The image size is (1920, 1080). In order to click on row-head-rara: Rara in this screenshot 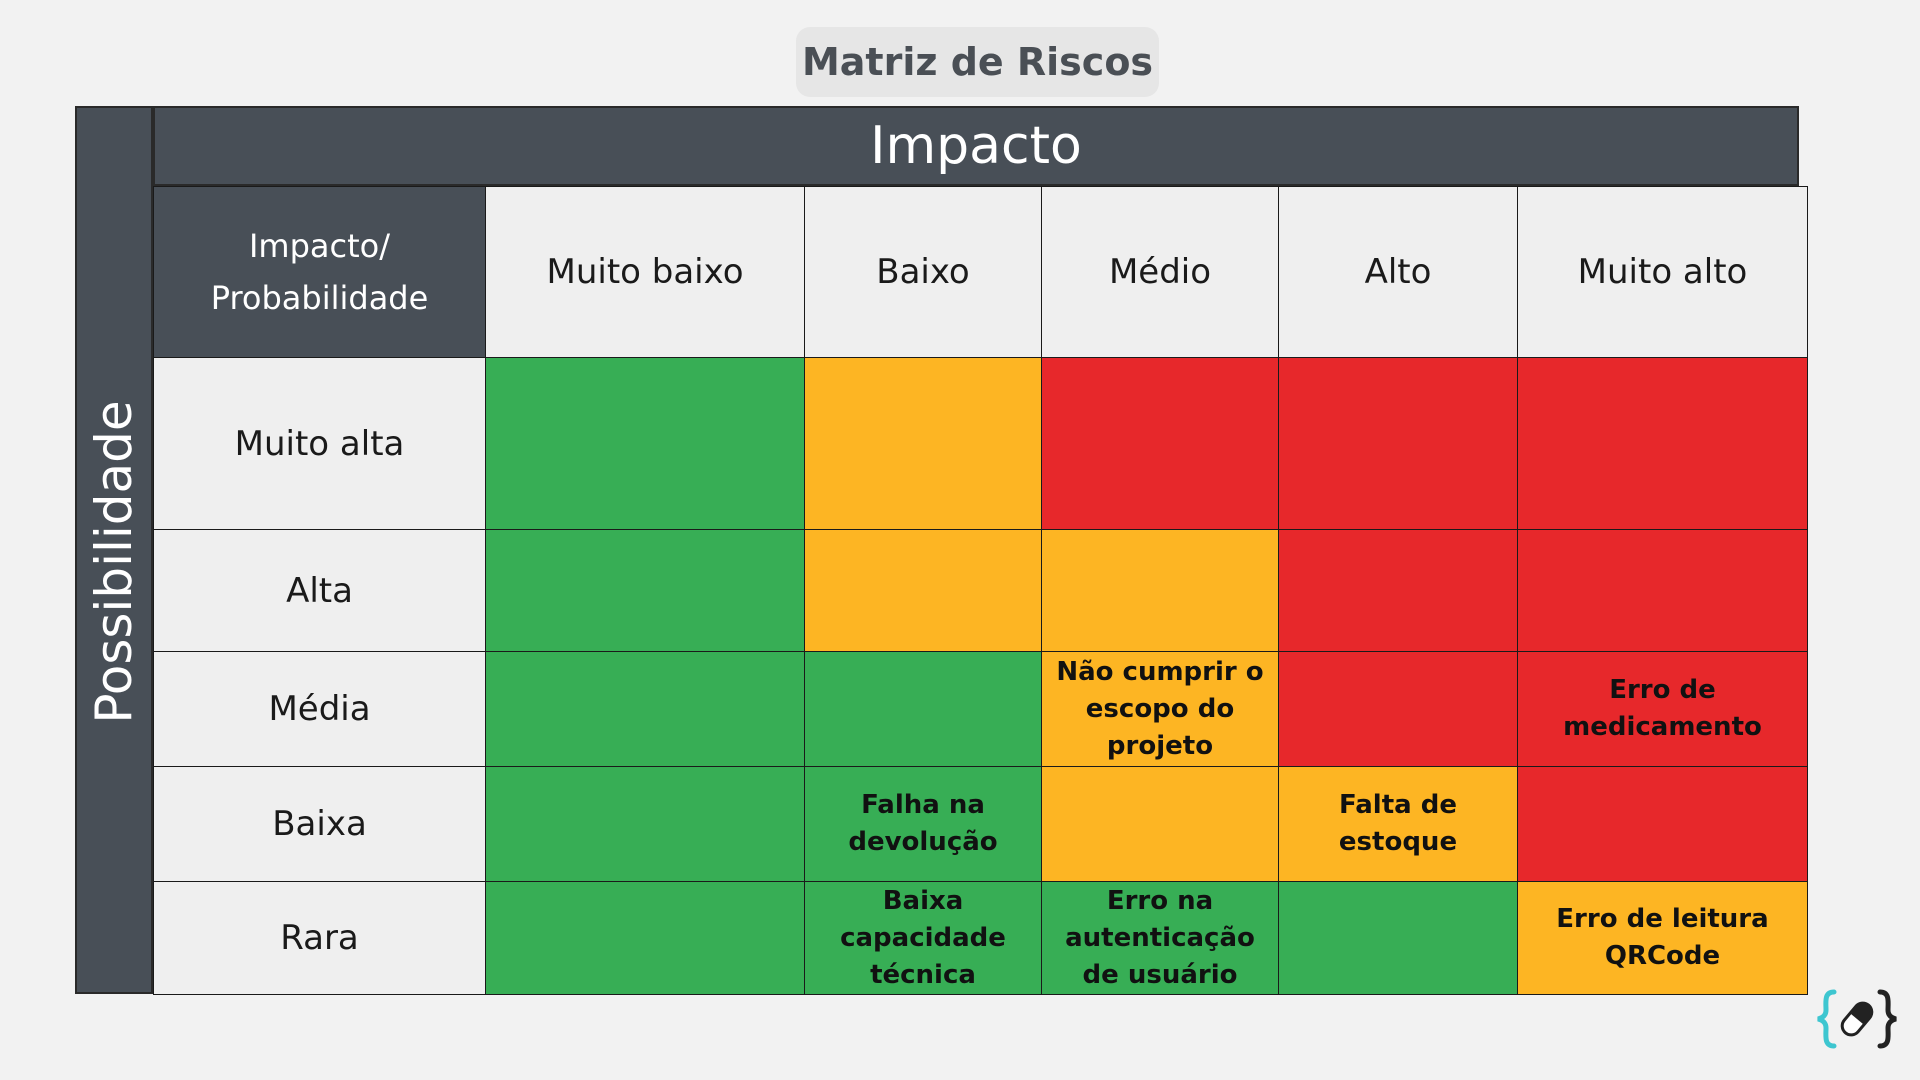, I will do `click(319, 938)`.